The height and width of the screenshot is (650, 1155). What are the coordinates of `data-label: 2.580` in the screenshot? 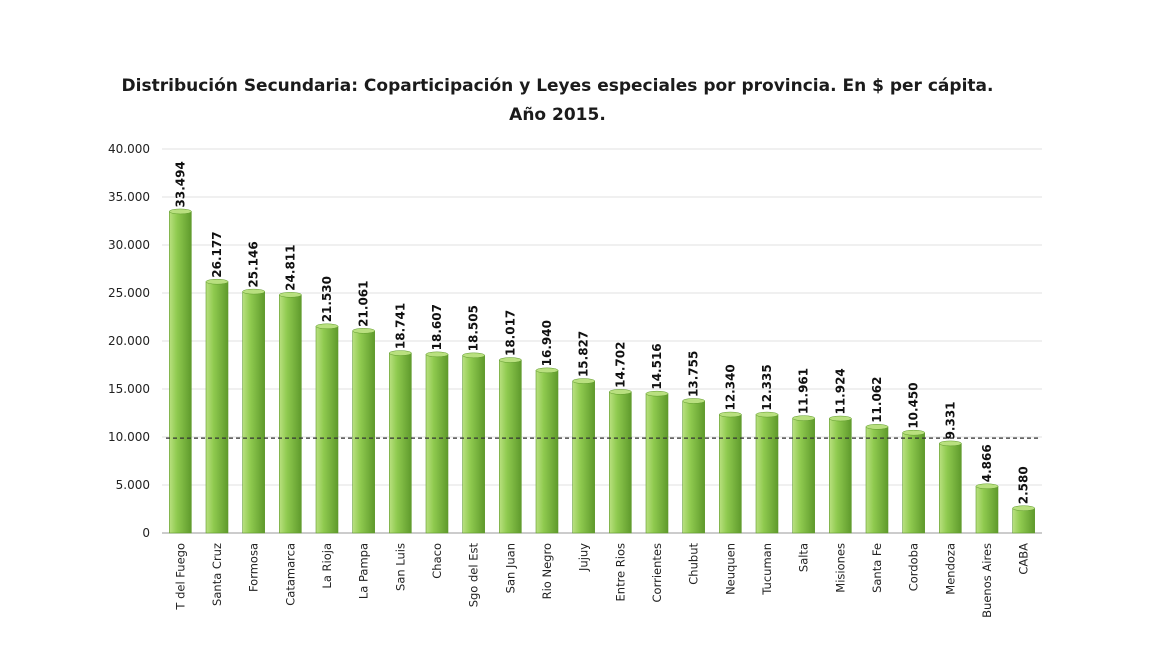 It's located at (1024, 485).